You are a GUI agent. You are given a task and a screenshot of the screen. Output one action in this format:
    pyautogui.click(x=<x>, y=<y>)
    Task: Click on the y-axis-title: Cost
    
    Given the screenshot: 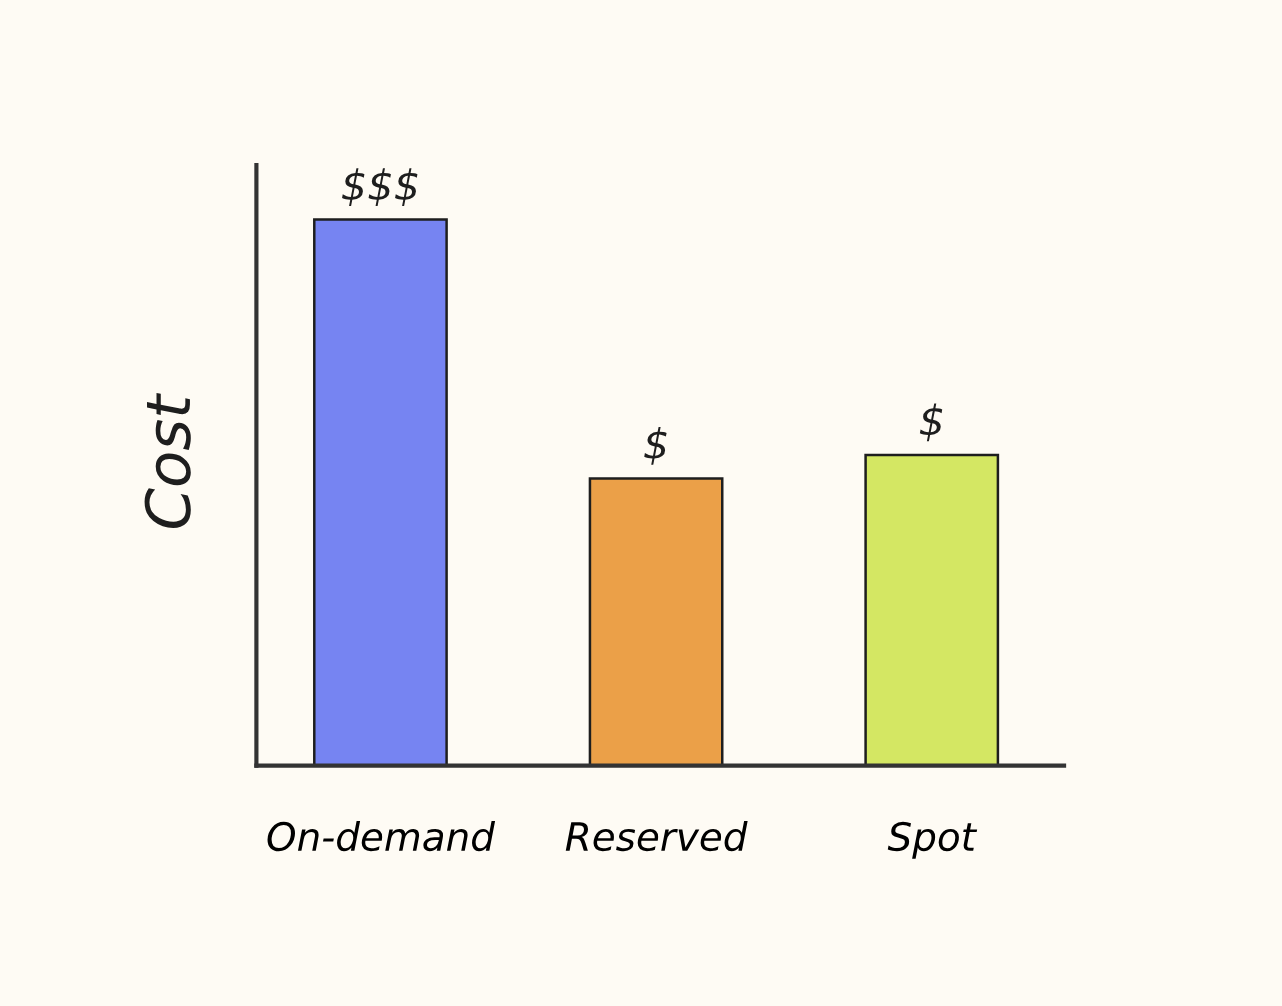 What is the action you would take?
    pyautogui.click(x=167, y=460)
    